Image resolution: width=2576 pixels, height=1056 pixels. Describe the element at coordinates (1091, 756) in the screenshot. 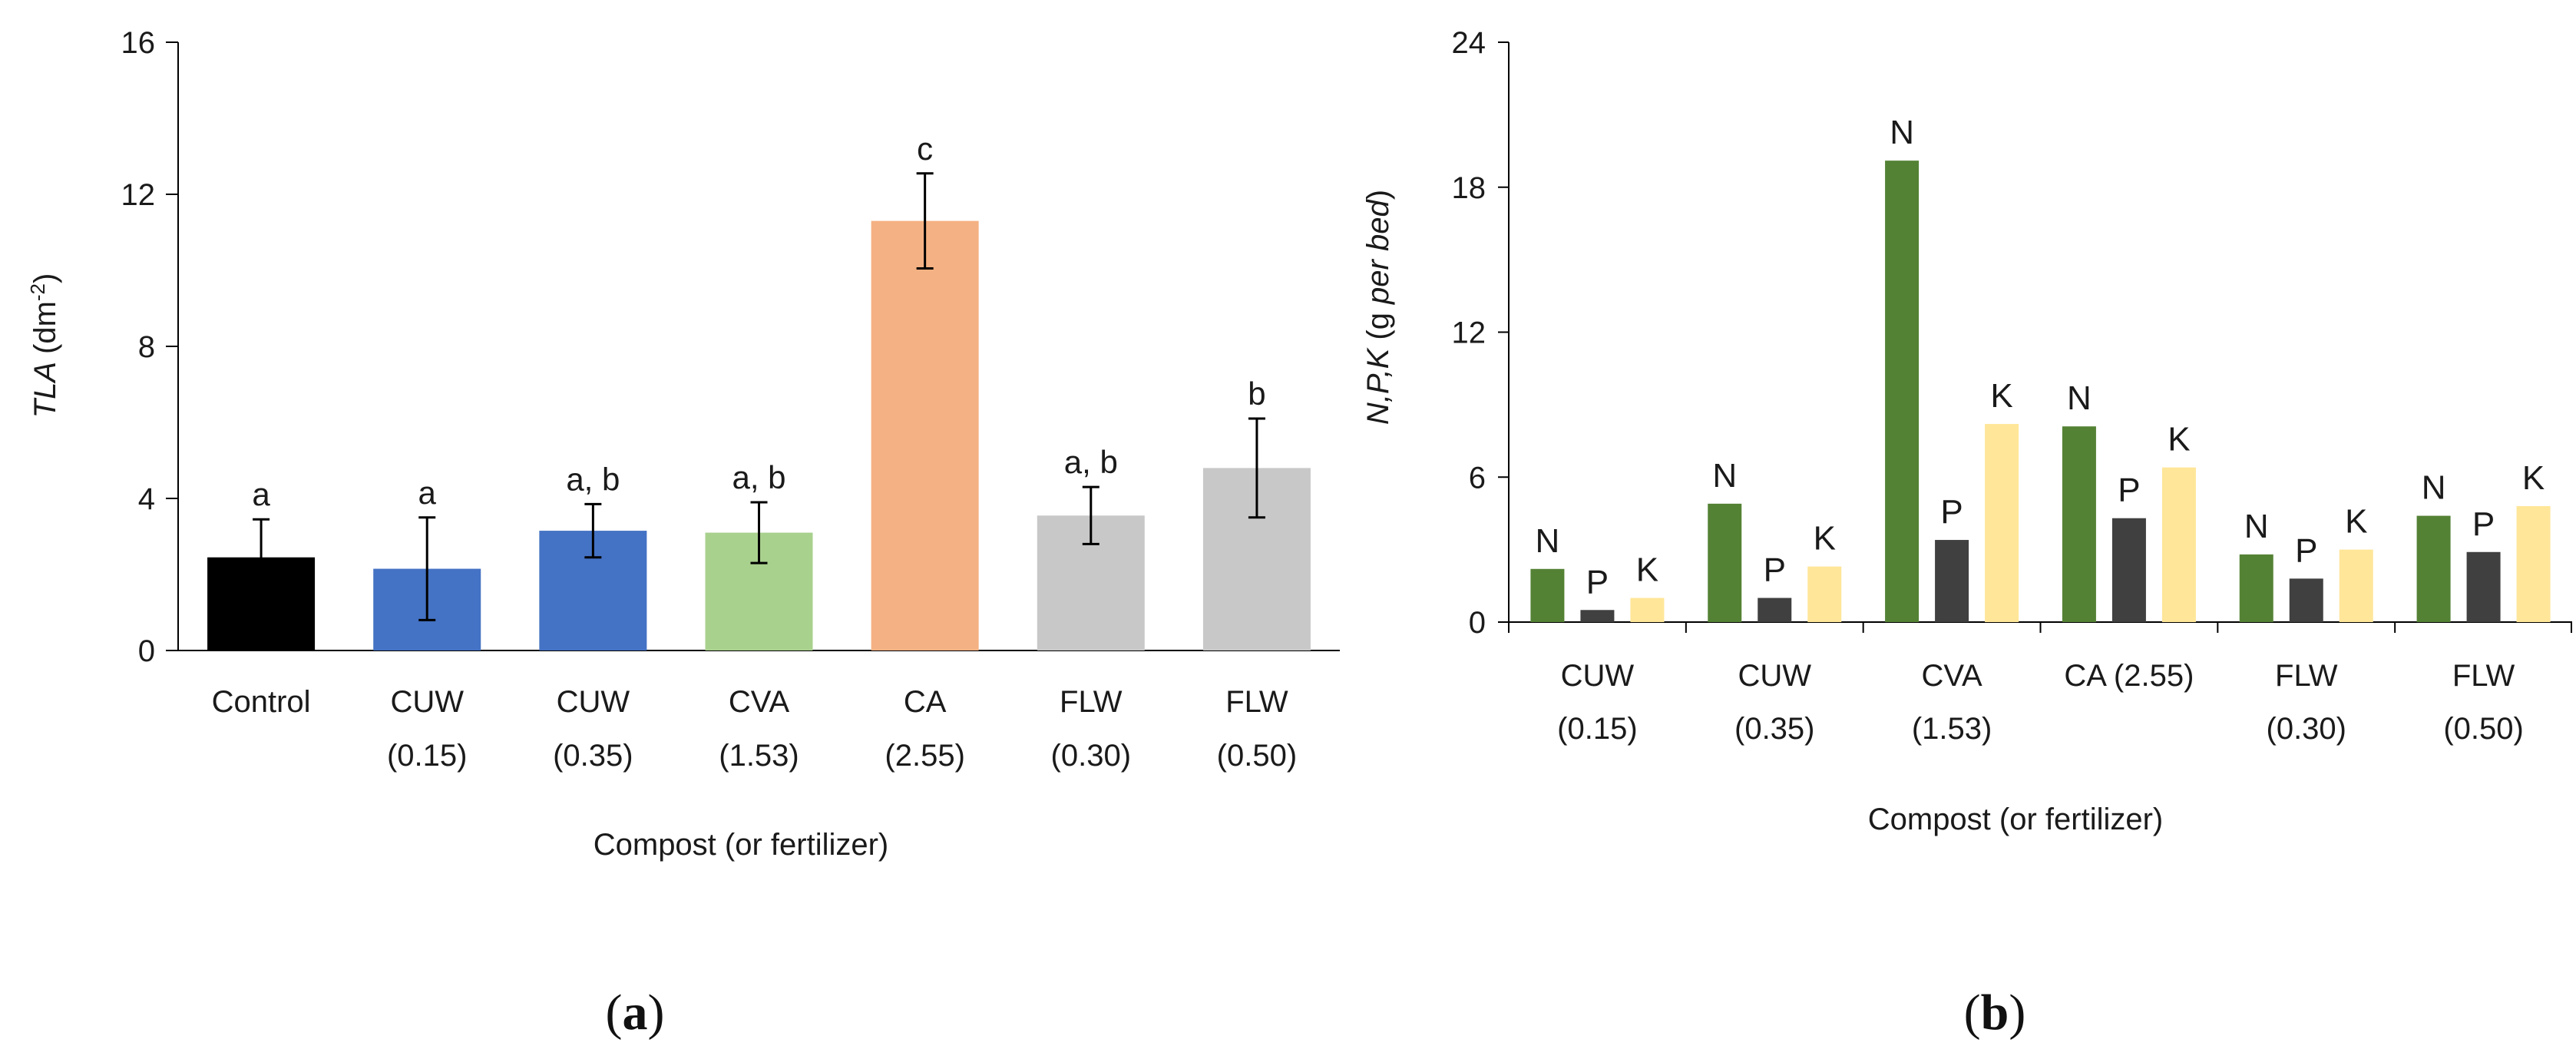

I see `panel-a-x-tick-label: (0.30)` at that location.